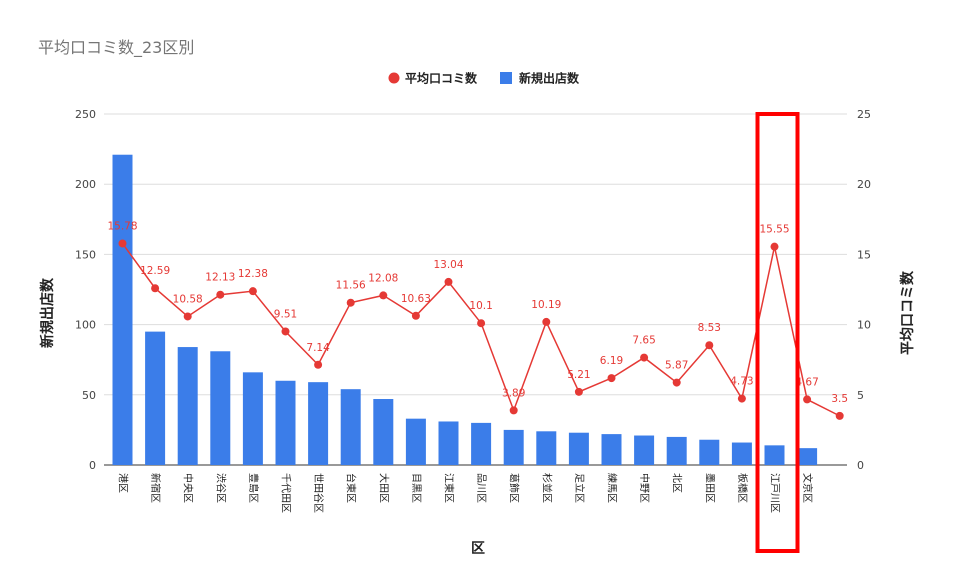 The width and height of the screenshot is (978, 577). Describe the element at coordinates (92, 465) in the screenshot. I see `y-left-tick-label: 0` at that location.